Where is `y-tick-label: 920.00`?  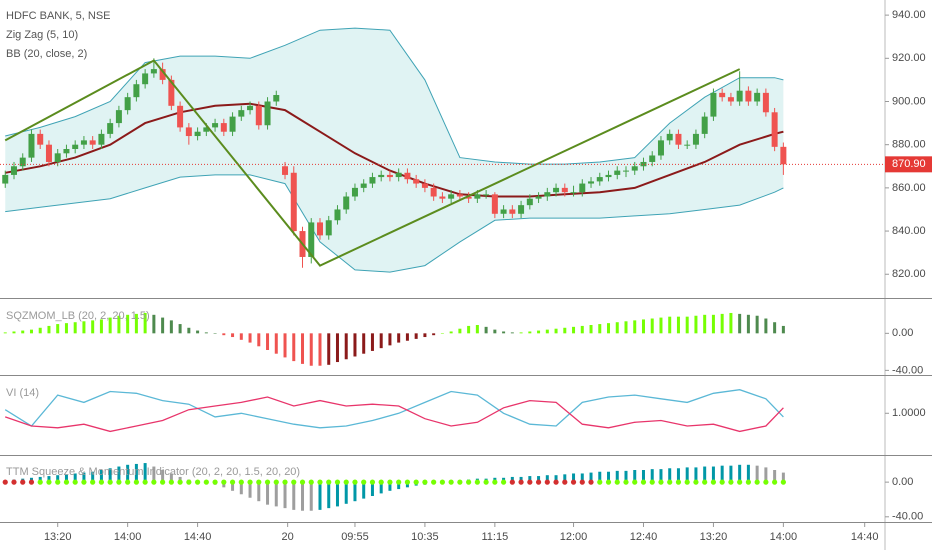 y-tick-label: 920.00 is located at coordinates (909, 58).